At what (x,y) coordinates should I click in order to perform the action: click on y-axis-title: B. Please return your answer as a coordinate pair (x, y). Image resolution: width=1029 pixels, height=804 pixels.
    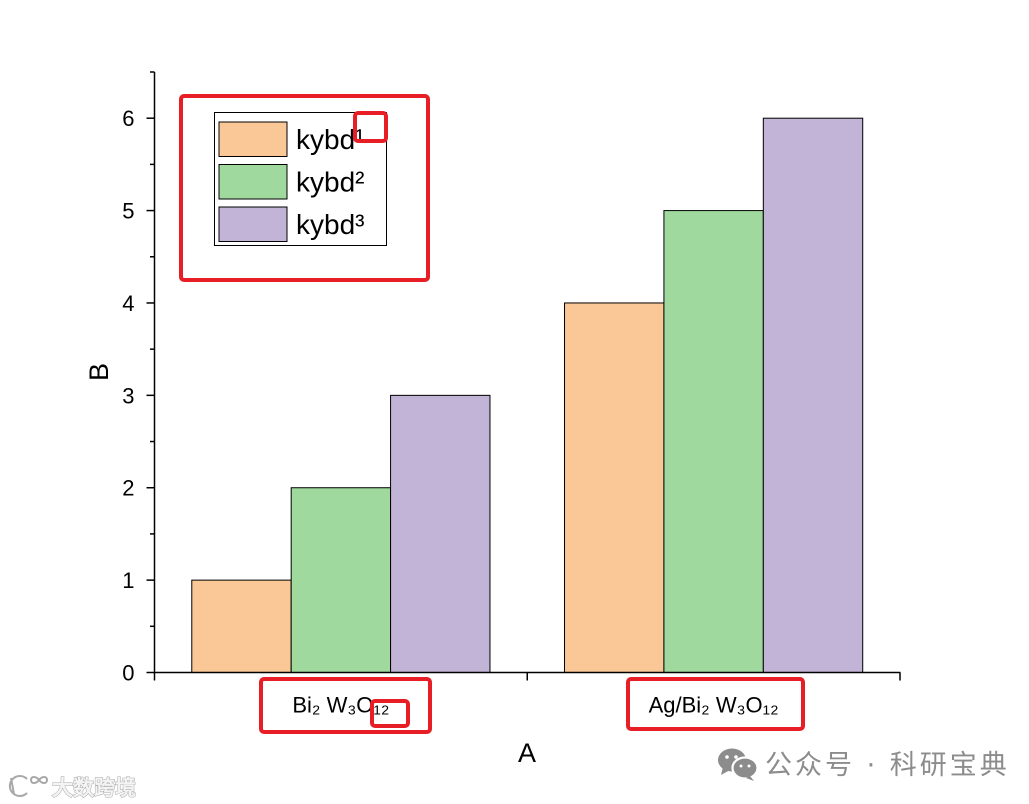
    Looking at the image, I should click on (99, 372).